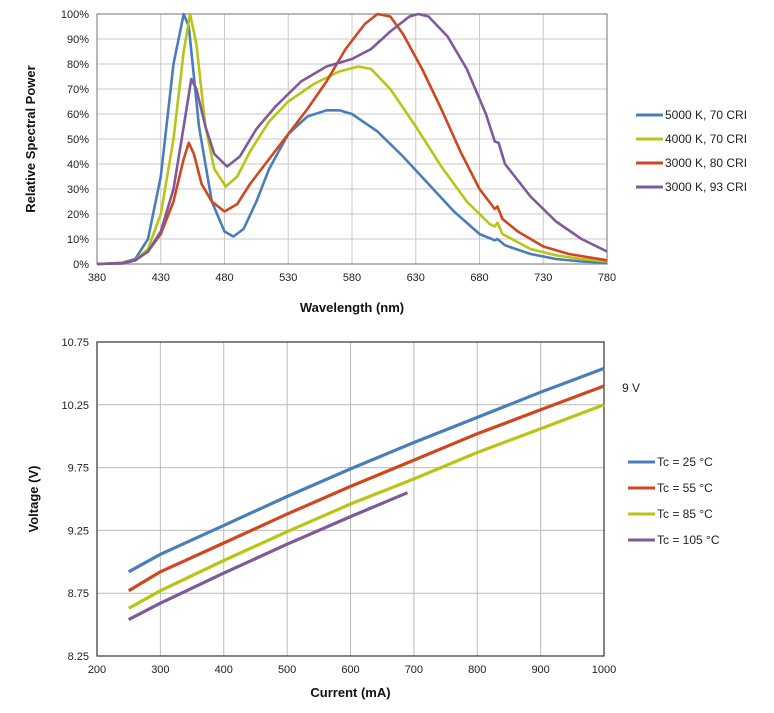  What do you see at coordinates (224, 670) in the screenshot?
I see `x-tick-label: 400` at bounding box center [224, 670].